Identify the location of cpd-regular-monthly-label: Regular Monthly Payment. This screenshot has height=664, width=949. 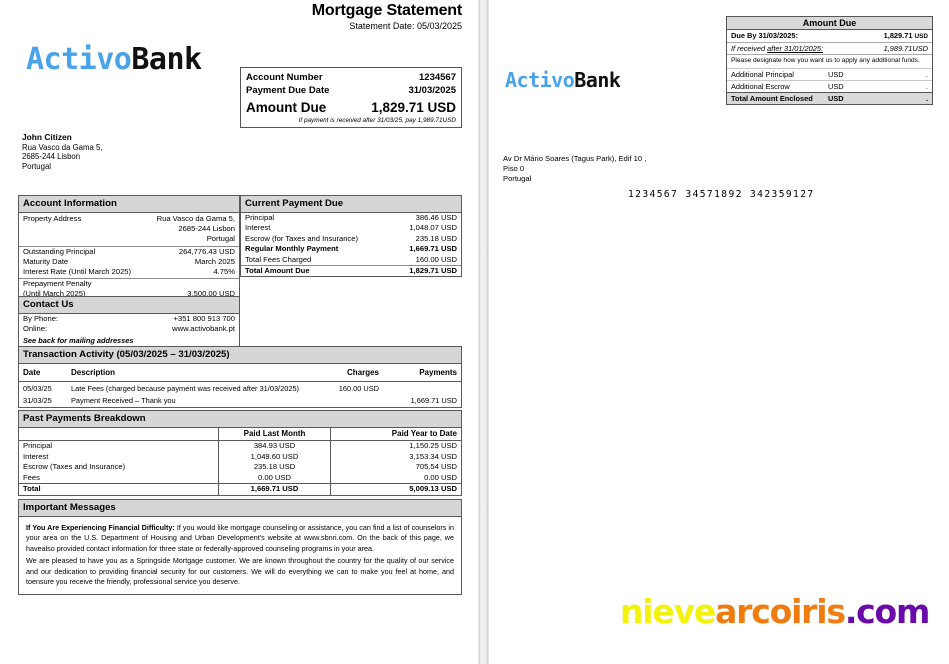
(292, 249).